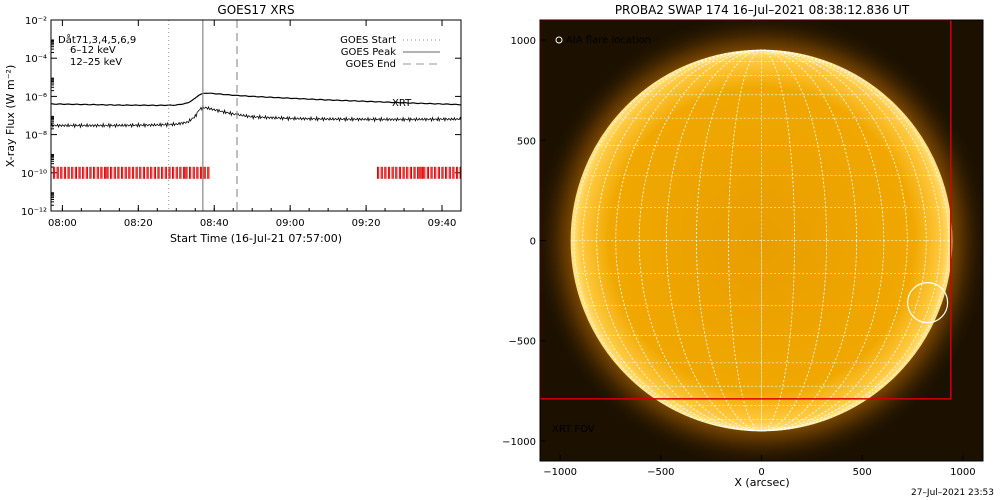 The width and height of the screenshot is (1000, 500). I want to click on right-x-axis-label: X (arcsec), so click(761, 482).